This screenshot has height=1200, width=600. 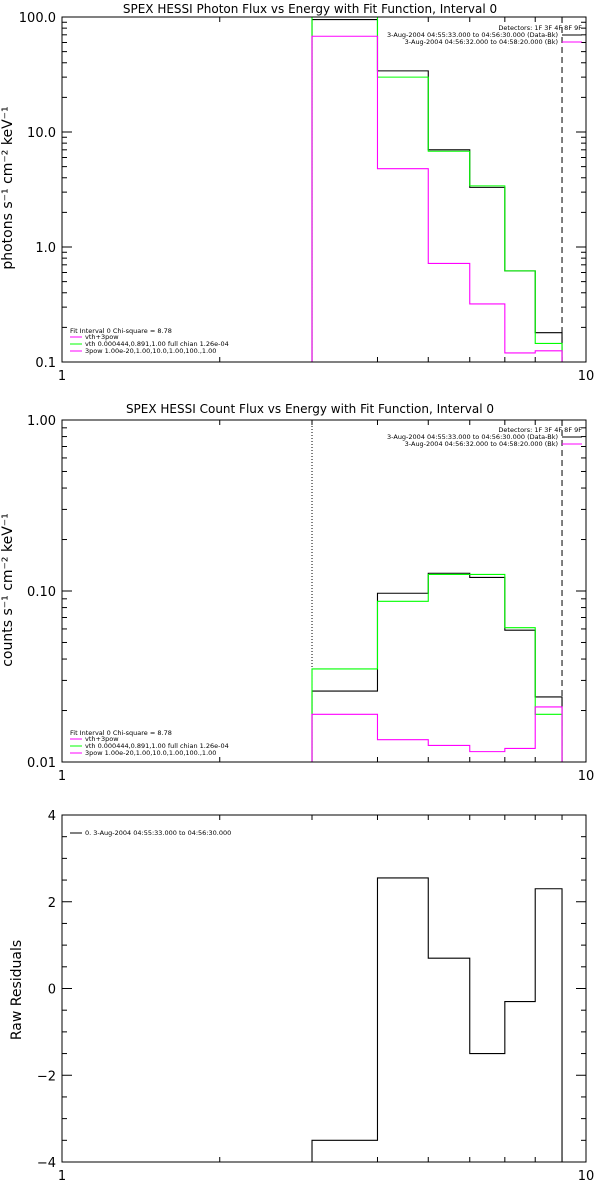 I want to click on y-tick-label: 0.10, so click(x=41, y=592).